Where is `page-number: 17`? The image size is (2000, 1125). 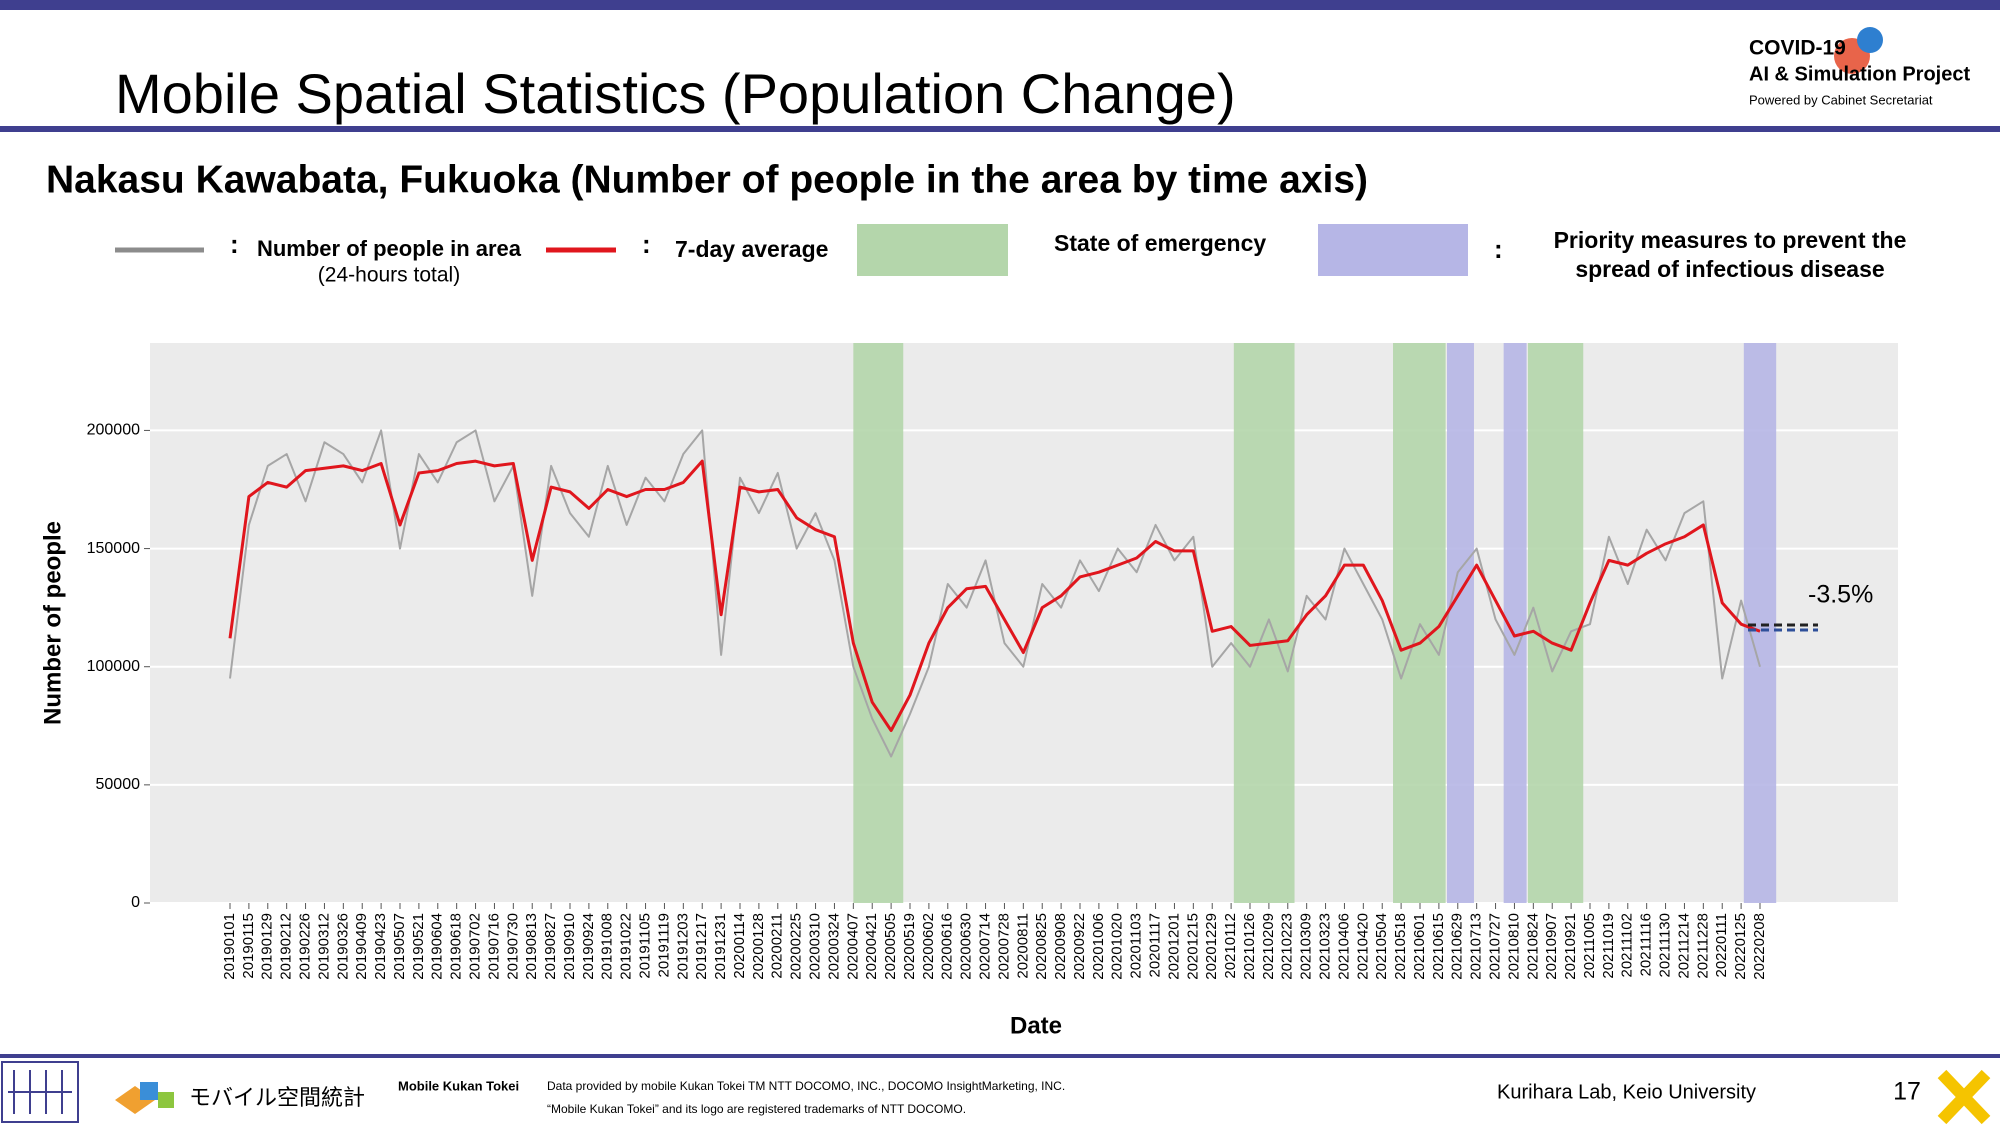 page-number: 17 is located at coordinates (1907, 1092).